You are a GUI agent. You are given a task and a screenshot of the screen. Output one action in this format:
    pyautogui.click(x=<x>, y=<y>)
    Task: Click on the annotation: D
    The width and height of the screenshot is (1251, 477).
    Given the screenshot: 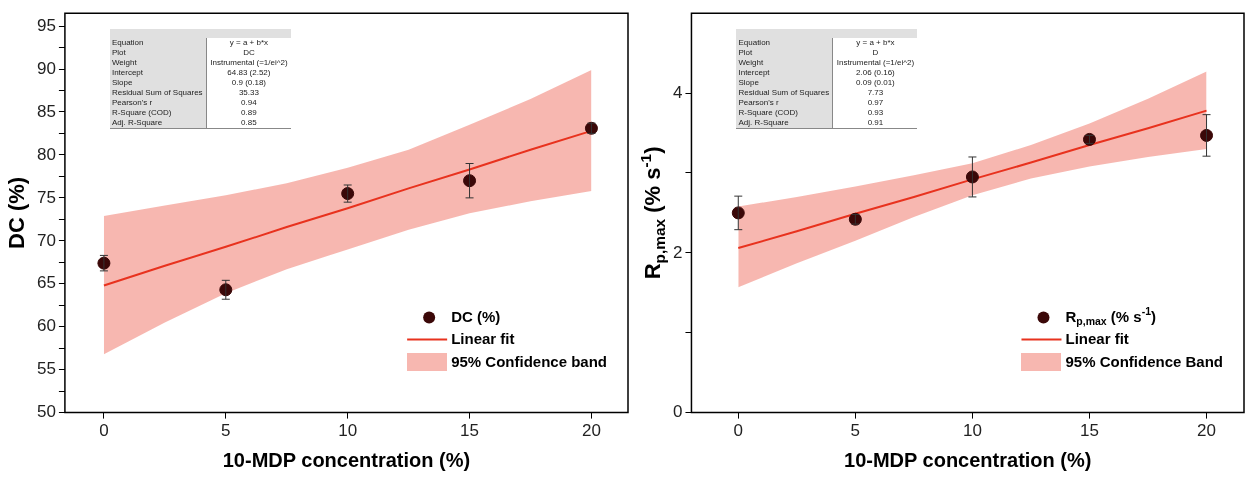 What is the action you would take?
    pyautogui.click(x=875, y=53)
    